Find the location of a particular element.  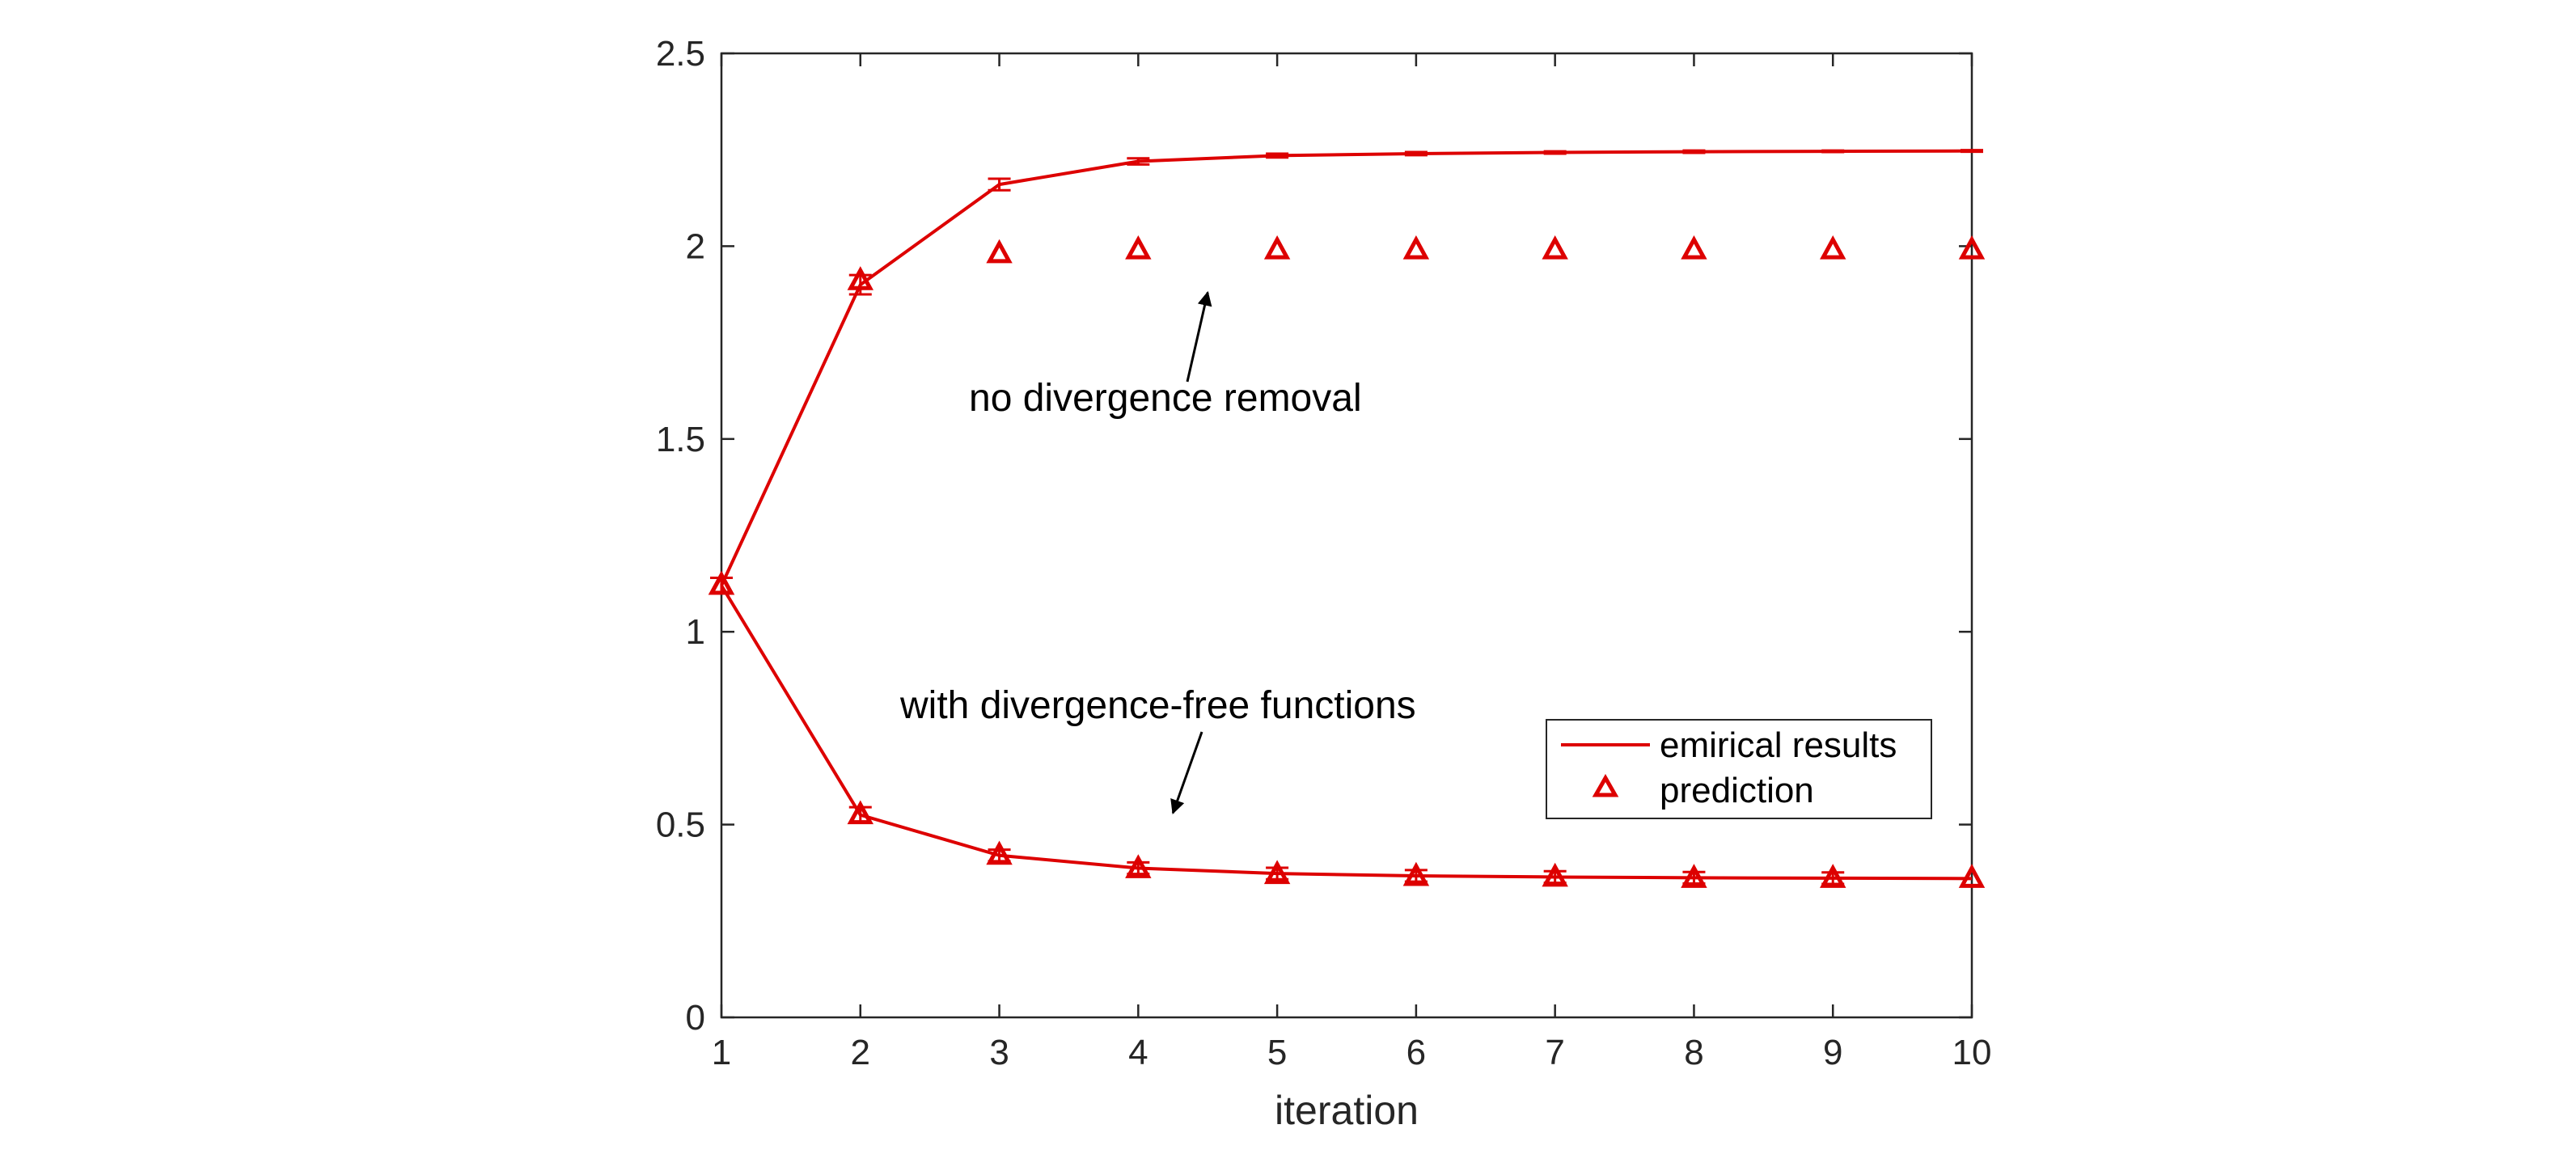

y-tick-label: 0 is located at coordinates (696, 1018).